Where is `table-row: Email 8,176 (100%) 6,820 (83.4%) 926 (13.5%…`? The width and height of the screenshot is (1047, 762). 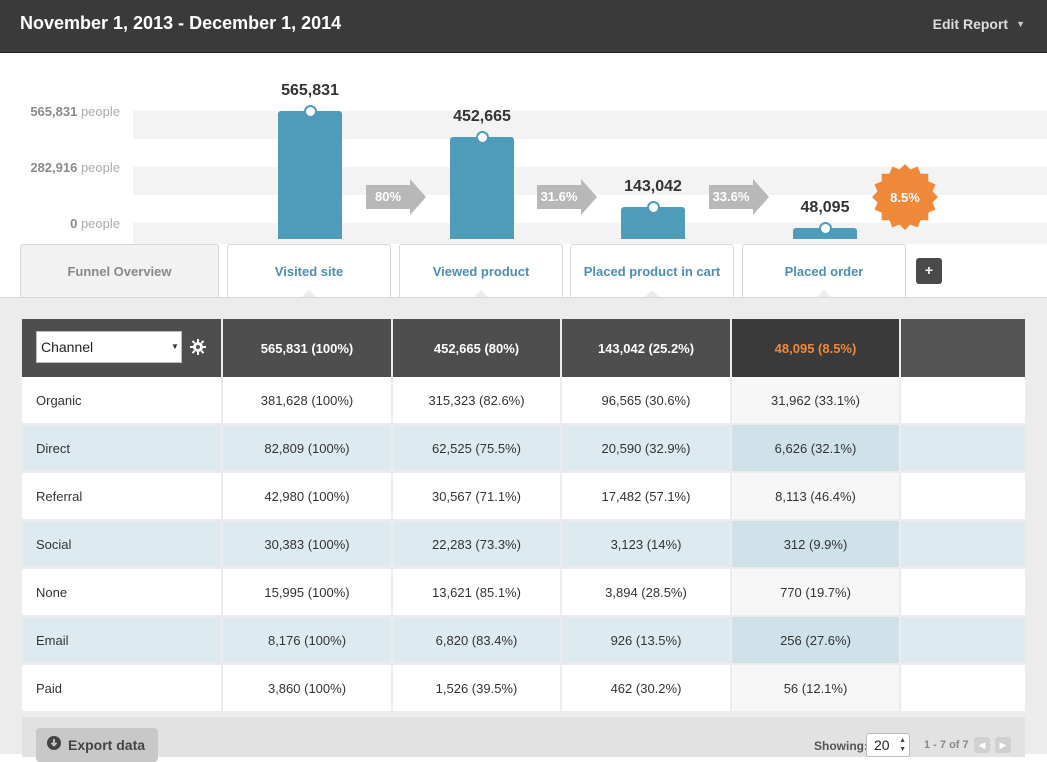
table-row: Email 8,176 (100%) 6,820 (83.4%) 926 (13.5%… is located at coordinates (523, 640).